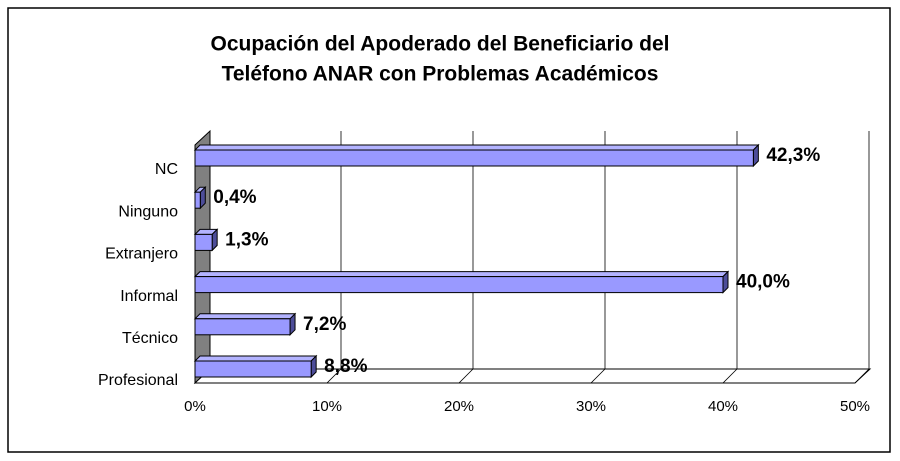 The image size is (900, 461). Describe the element at coordinates (591, 406) in the screenshot. I see `x-tick-label: 30%` at that location.